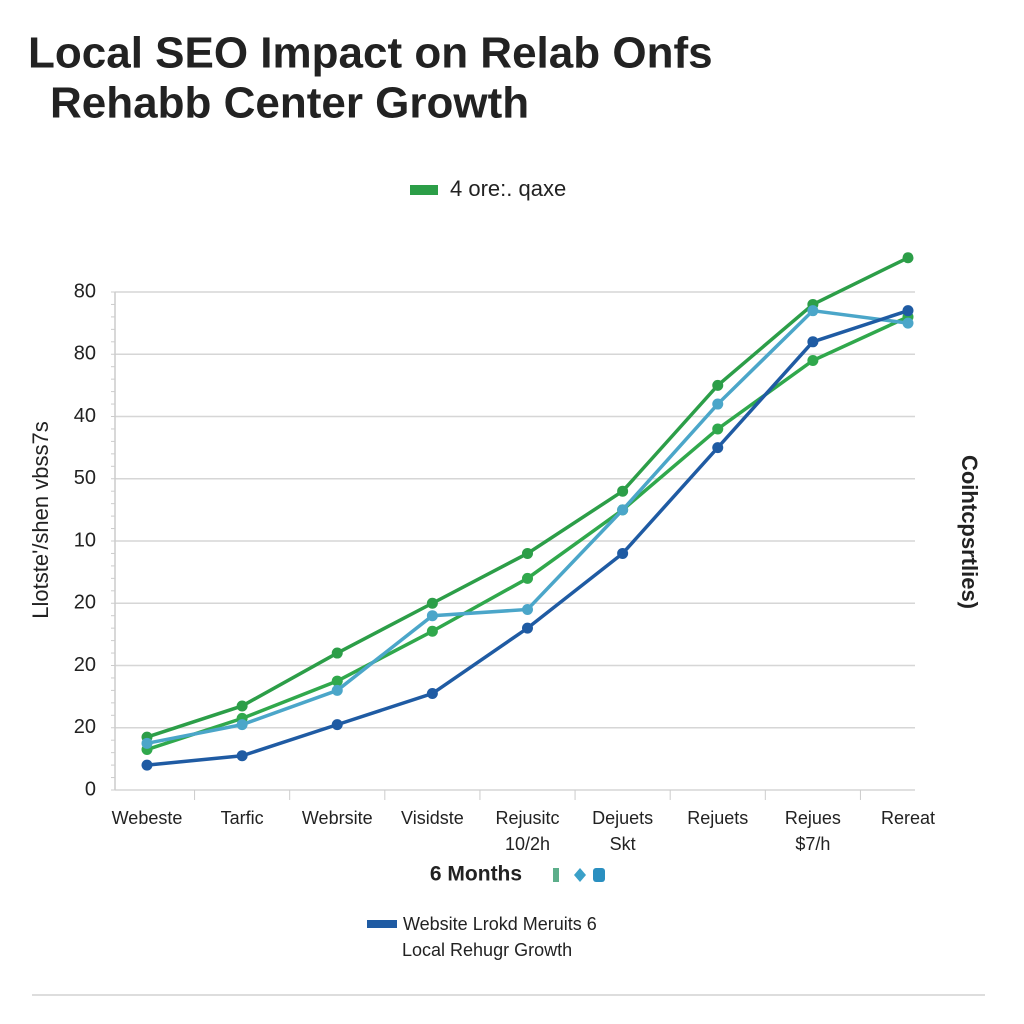 The width and height of the screenshot is (1024, 1024). I want to click on legend-label: 4 ore:. qaxe, so click(508, 188).